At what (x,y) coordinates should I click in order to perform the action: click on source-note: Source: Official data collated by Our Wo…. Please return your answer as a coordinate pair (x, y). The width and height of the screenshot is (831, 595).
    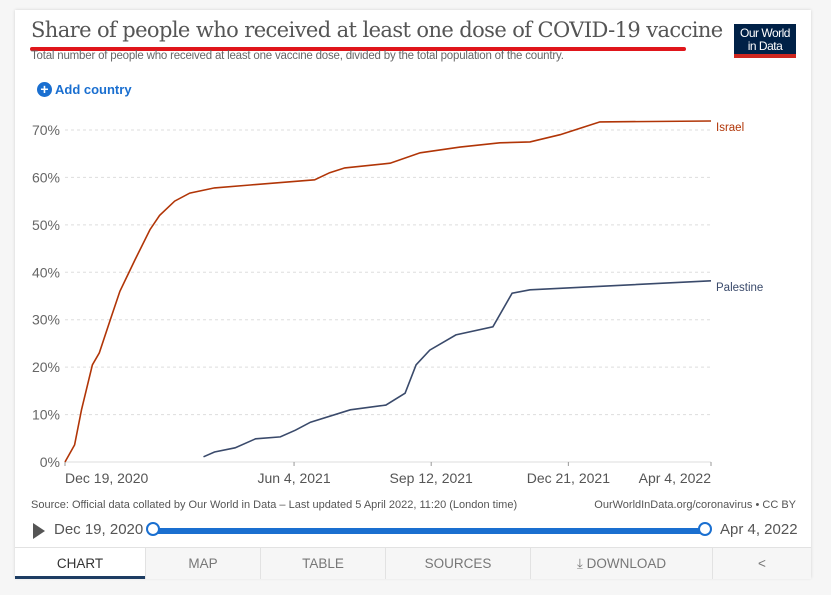
    Looking at the image, I should click on (274, 505).